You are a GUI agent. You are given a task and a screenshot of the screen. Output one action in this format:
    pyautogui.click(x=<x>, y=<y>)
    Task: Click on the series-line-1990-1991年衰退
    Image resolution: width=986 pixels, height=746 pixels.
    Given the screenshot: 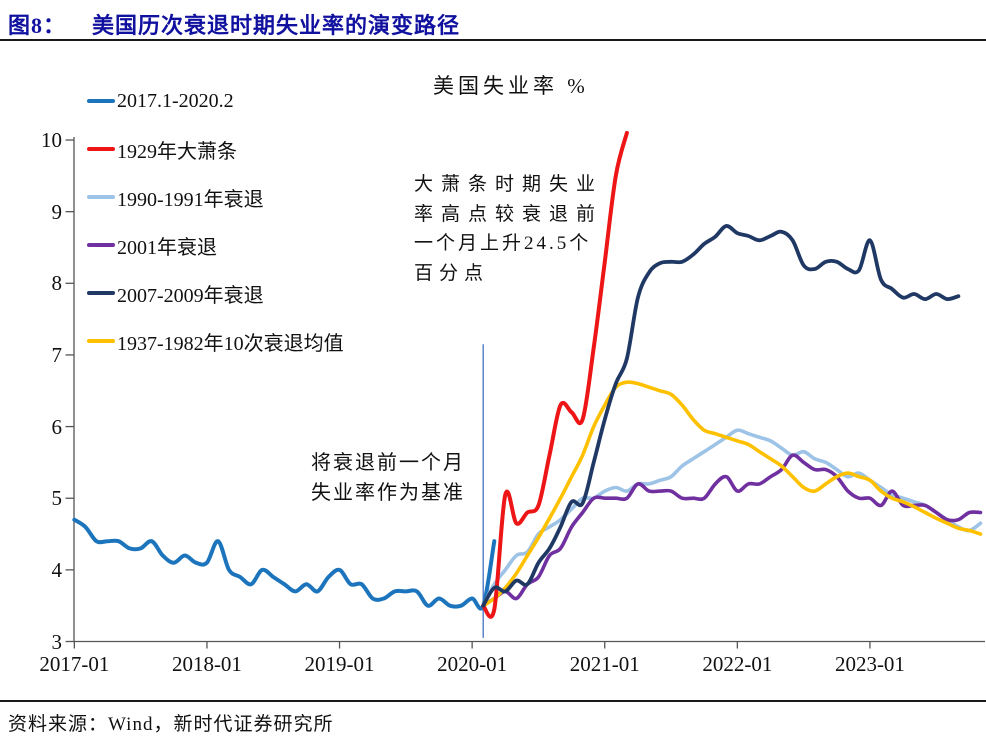 What is the action you would take?
    pyautogui.click(x=732, y=518)
    